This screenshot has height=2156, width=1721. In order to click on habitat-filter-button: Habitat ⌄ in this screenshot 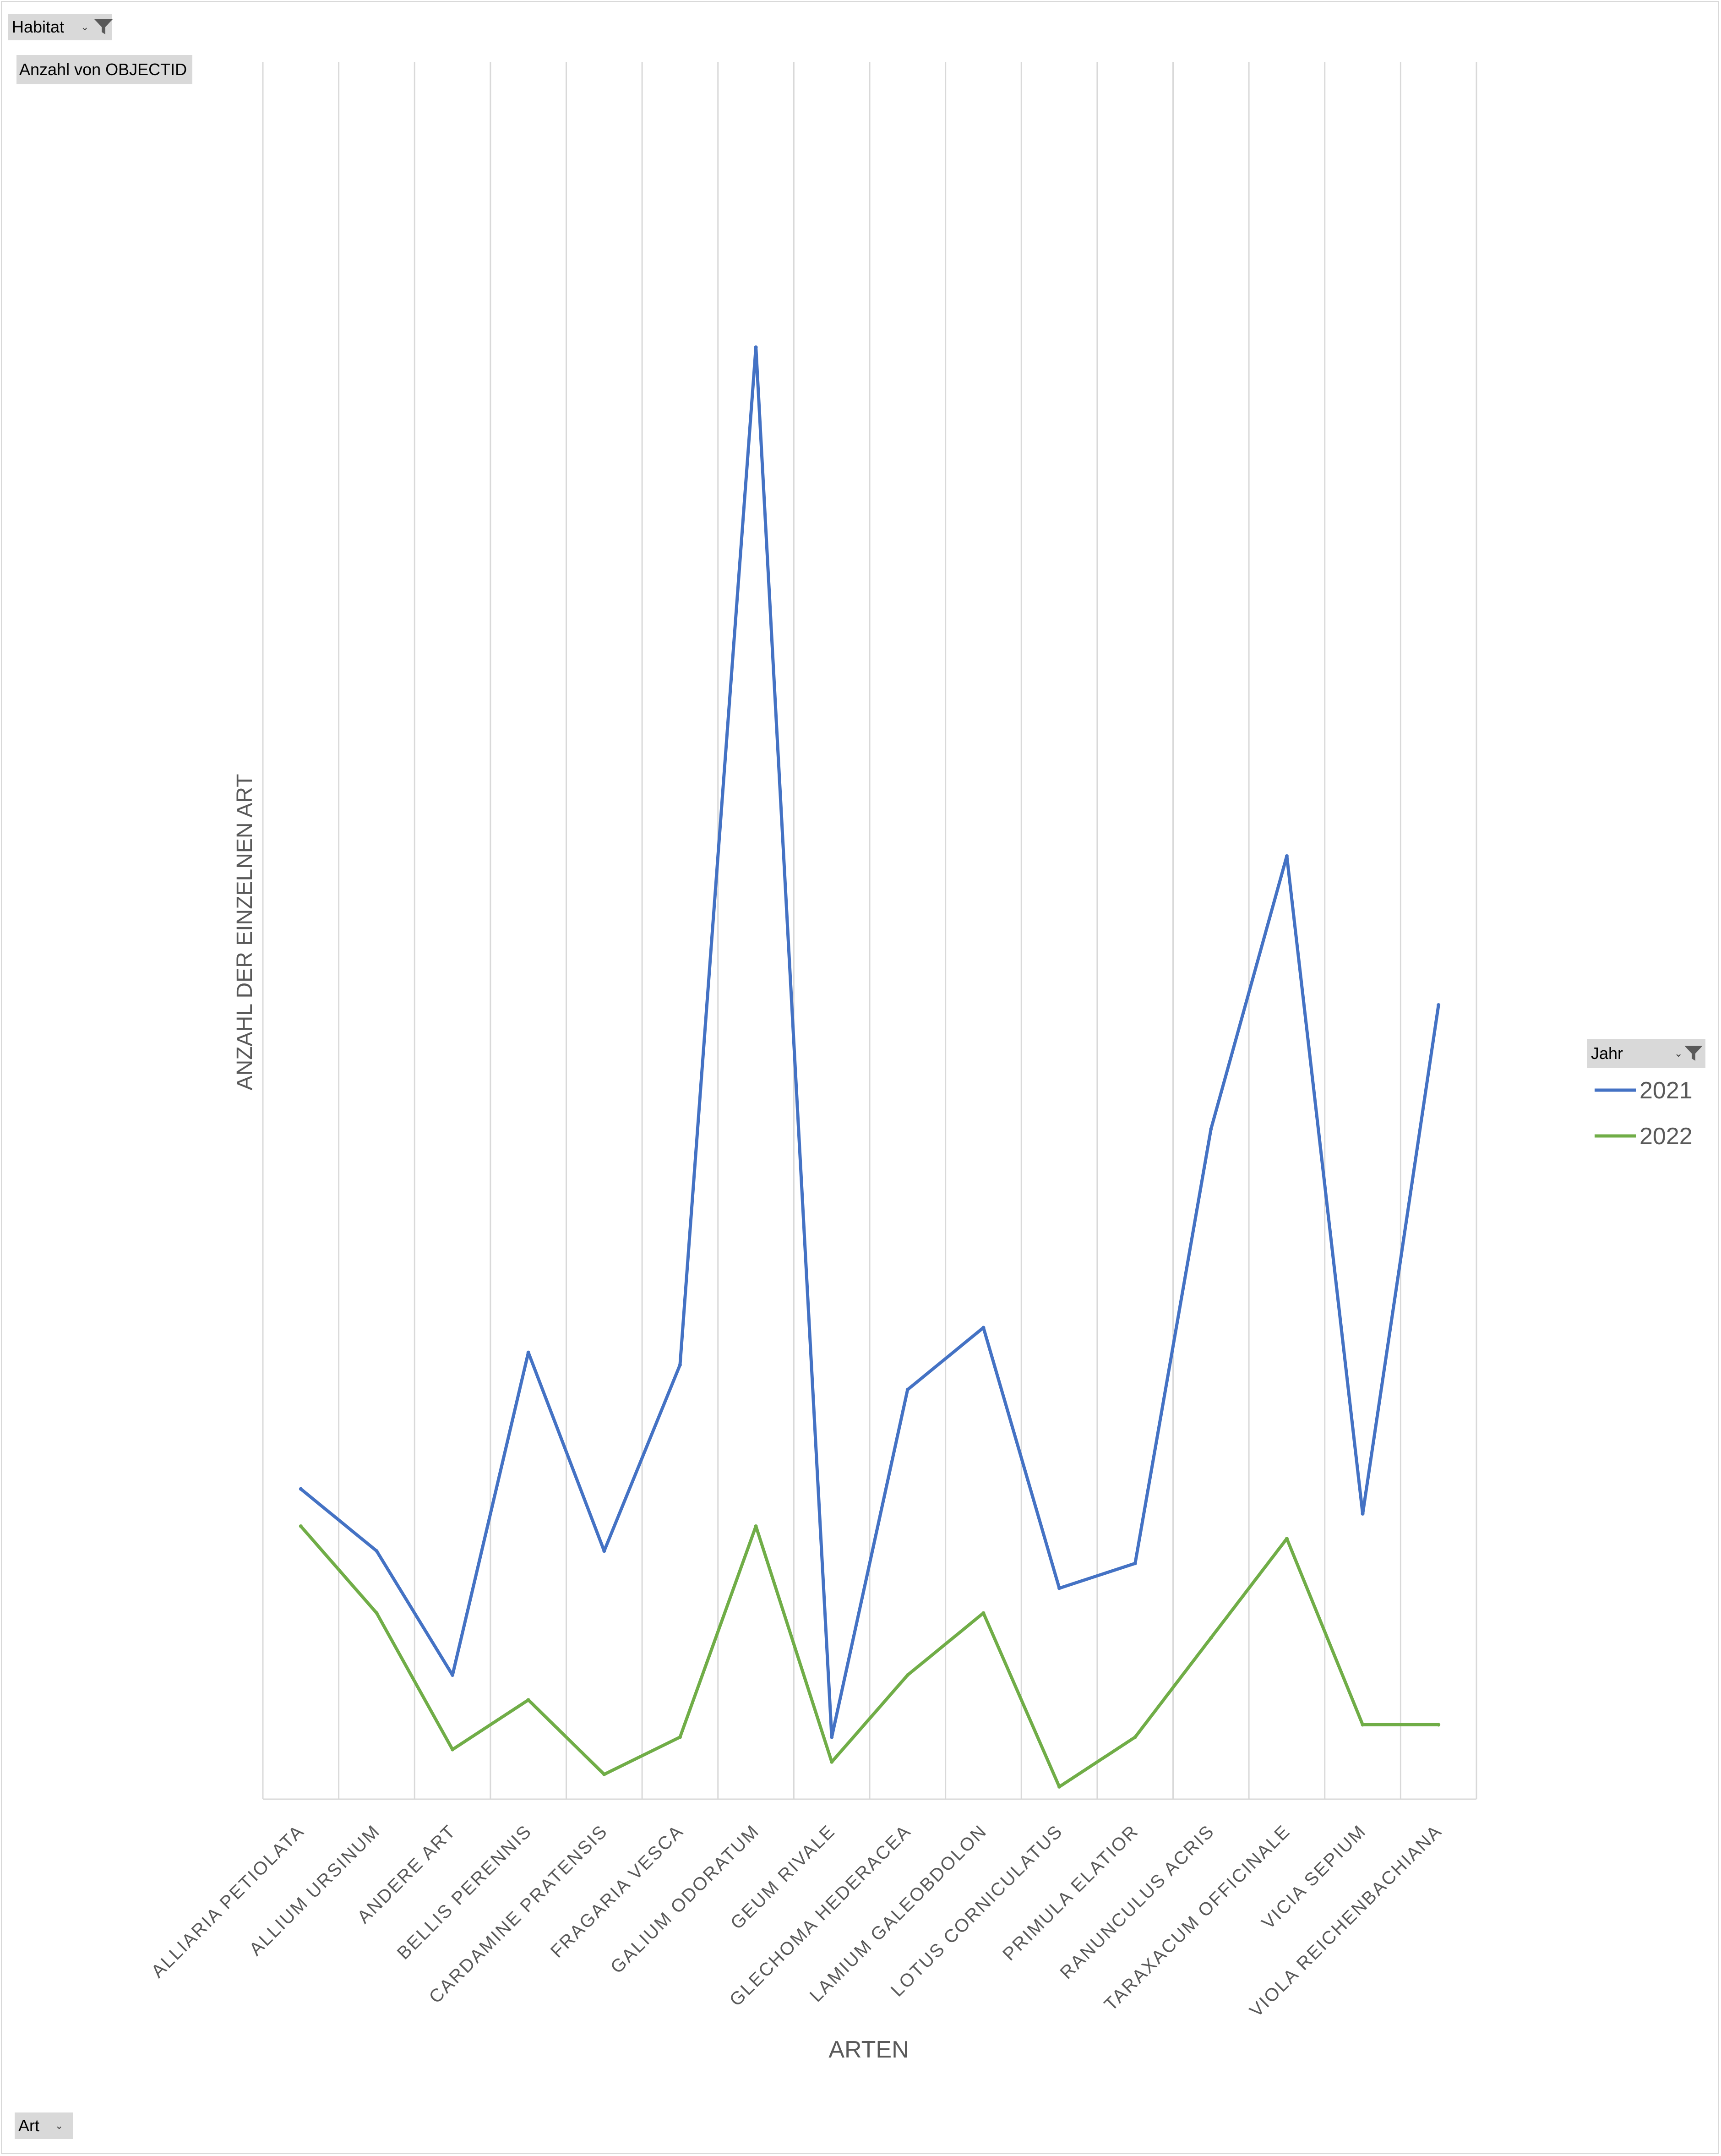, I will do `click(60, 27)`.